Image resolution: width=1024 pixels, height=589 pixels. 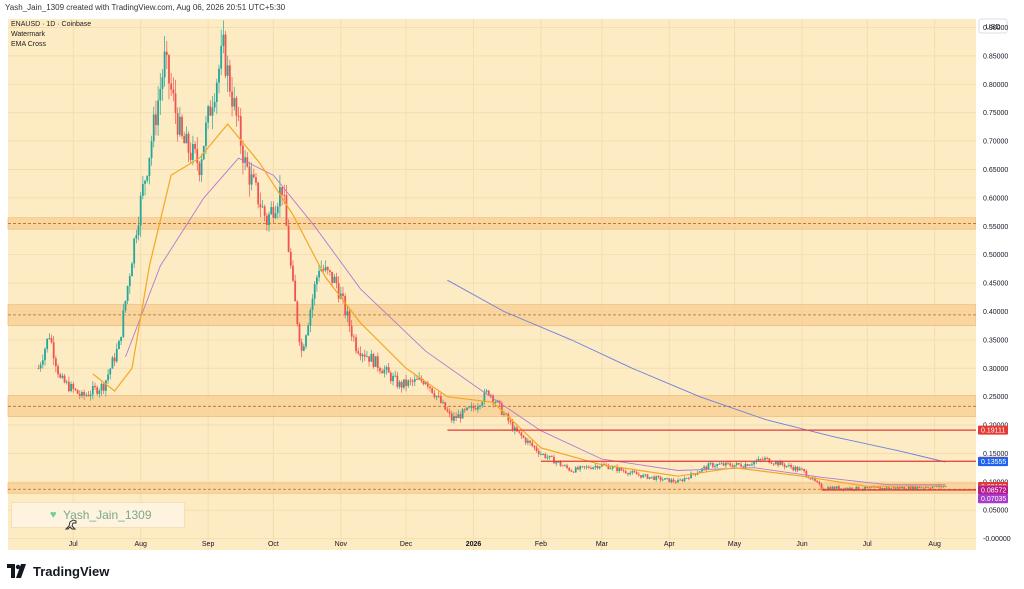 What do you see at coordinates (993, 26) in the screenshot?
I see `currency-box` at bounding box center [993, 26].